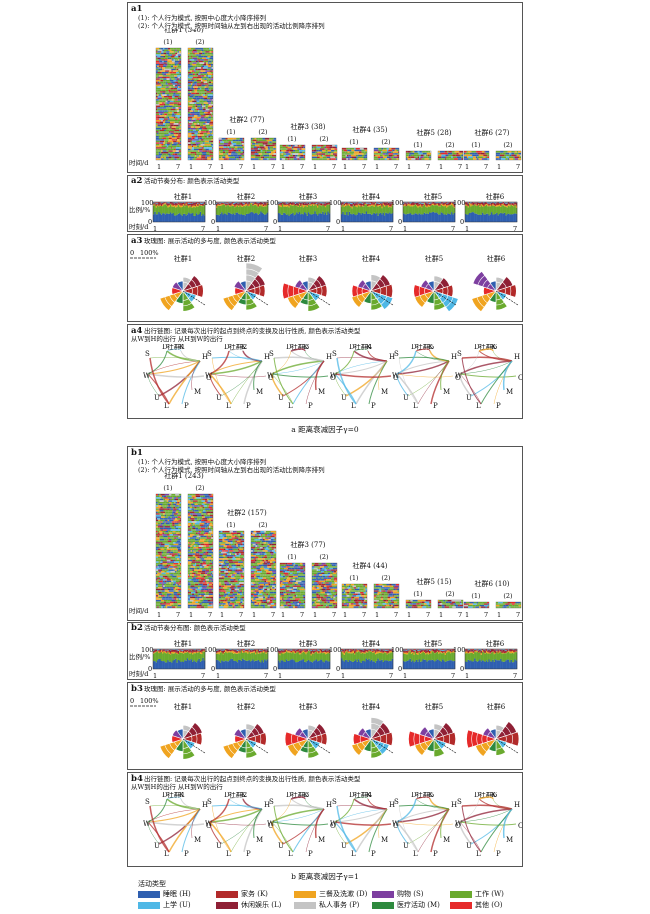 This screenshot has height=914, width=650. Describe the element at coordinates (231, 470) in the screenshot. I see `panel-description: (2): 个人行为模式, 按照时间轴从左到右出现的活动比例降序排列` at that location.